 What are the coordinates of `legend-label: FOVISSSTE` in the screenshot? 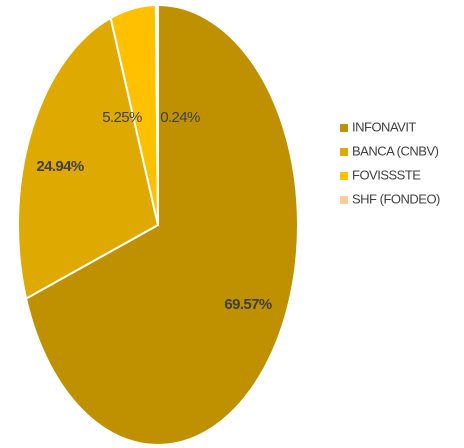 It's located at (386, 174).